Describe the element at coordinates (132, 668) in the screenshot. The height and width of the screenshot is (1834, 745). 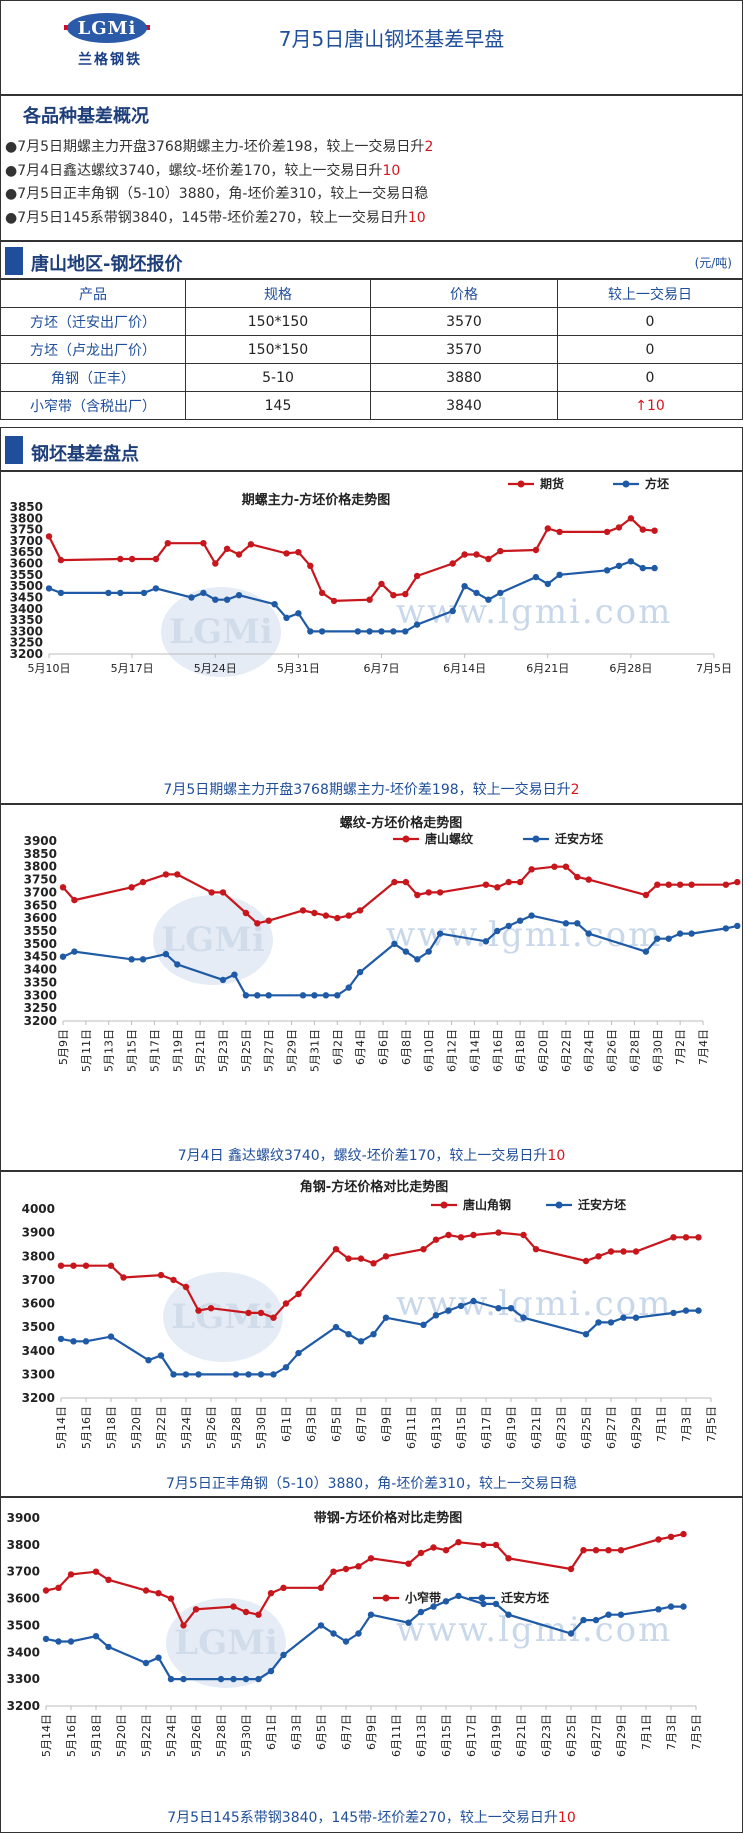
I see `x-tick-label: 5月17日` at that location.